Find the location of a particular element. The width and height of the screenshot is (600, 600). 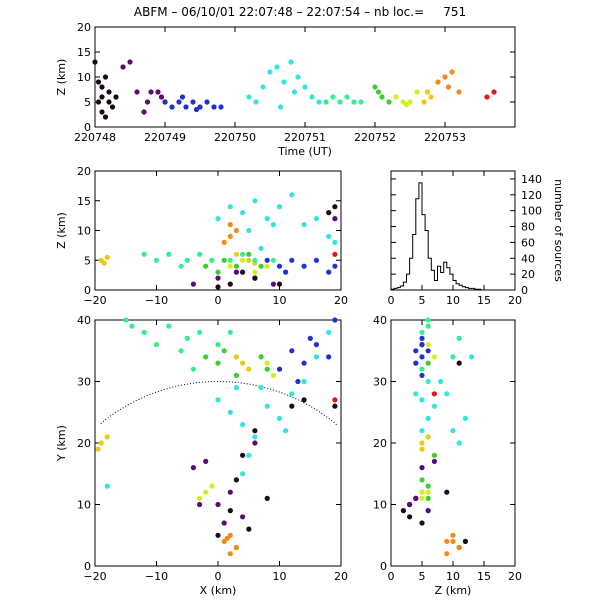

histogram-outline is located at coordinates (439, 236).